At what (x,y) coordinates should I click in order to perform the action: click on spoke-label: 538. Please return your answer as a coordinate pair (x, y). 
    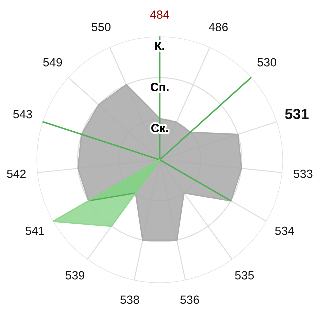
    Looking at the image, I should click on (130, 300).